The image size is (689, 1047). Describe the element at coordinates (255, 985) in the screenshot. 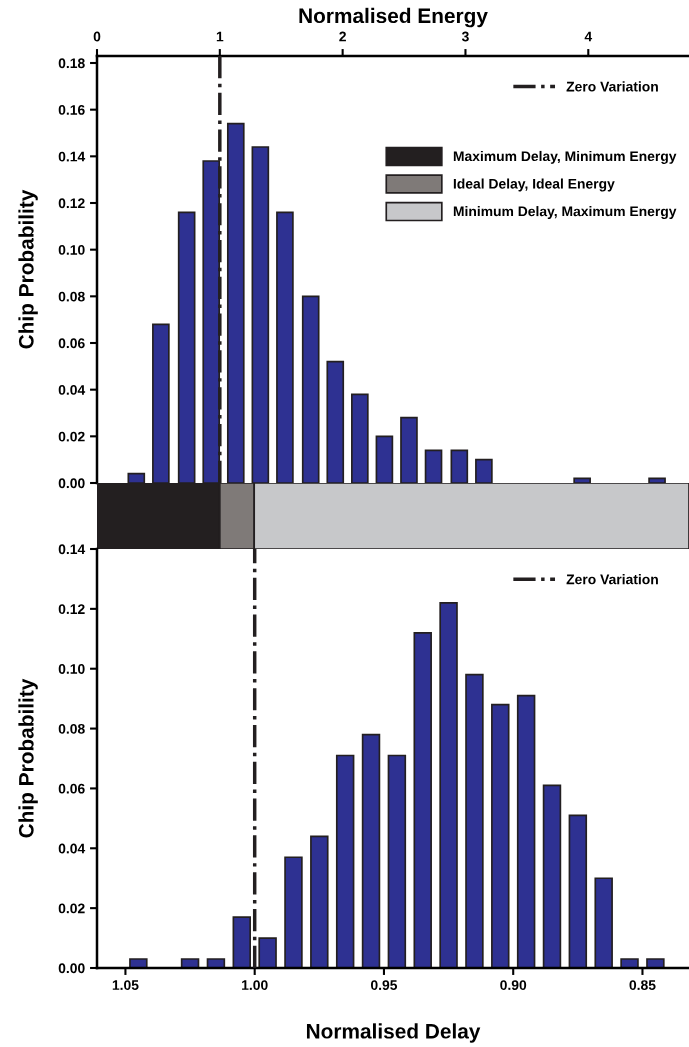

I see `x-tick-label: 1.00` at that location.